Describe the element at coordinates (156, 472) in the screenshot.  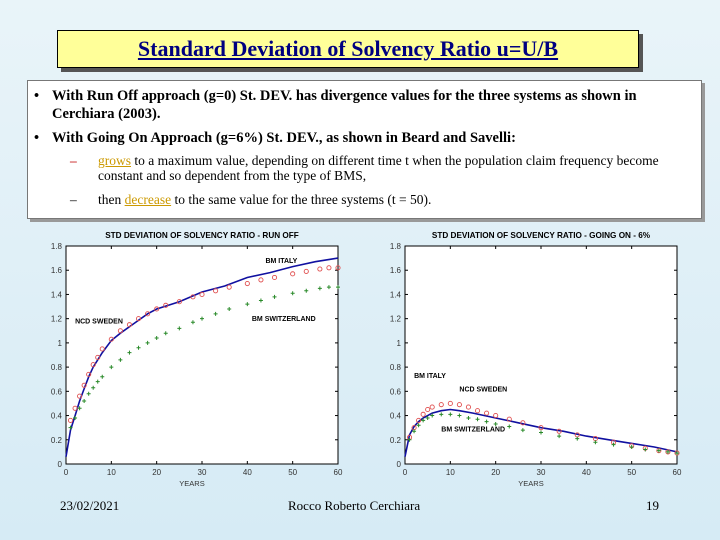
I see `x-tick-label: 20` at that location.